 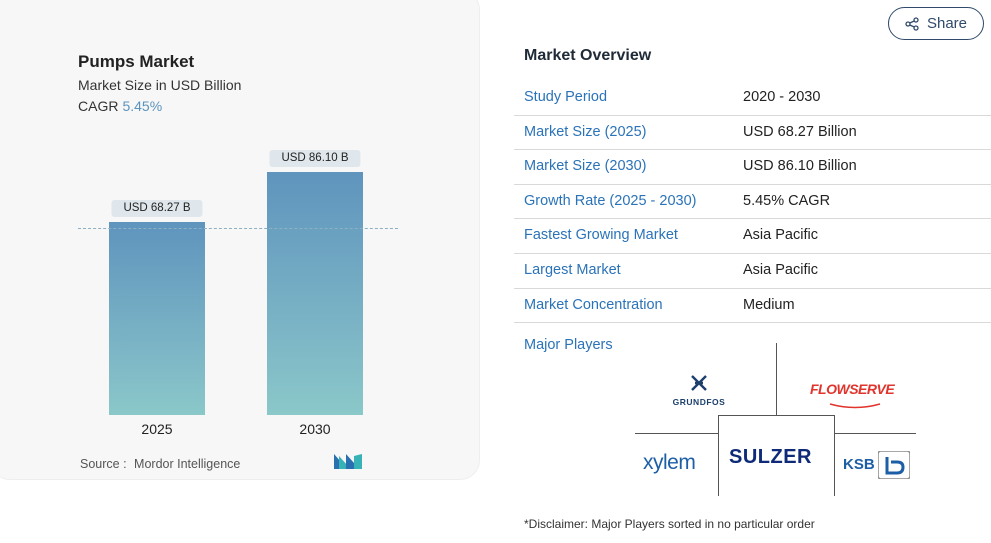 What do you see at coordinates (912, 23) in the screenshot?
I see `share-icon` at bounding box center [912, 23].